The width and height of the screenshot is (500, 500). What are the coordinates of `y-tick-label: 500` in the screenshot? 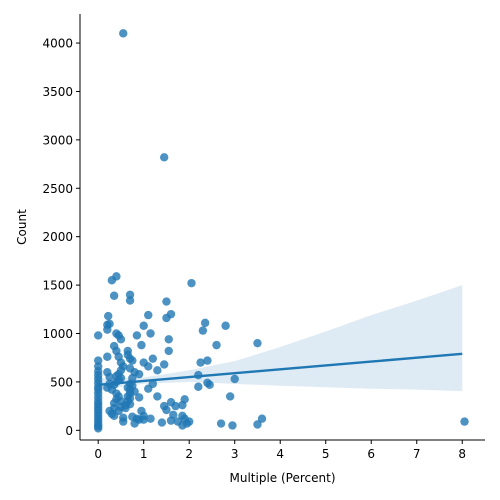 It's located at (61, 382).